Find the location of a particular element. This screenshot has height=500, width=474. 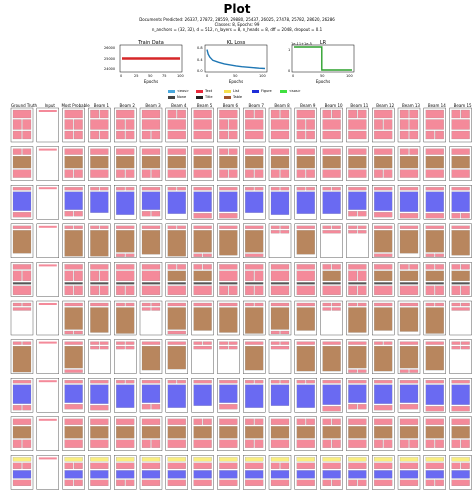

column-header: Beam 3 is located at coordinates (153, 105).